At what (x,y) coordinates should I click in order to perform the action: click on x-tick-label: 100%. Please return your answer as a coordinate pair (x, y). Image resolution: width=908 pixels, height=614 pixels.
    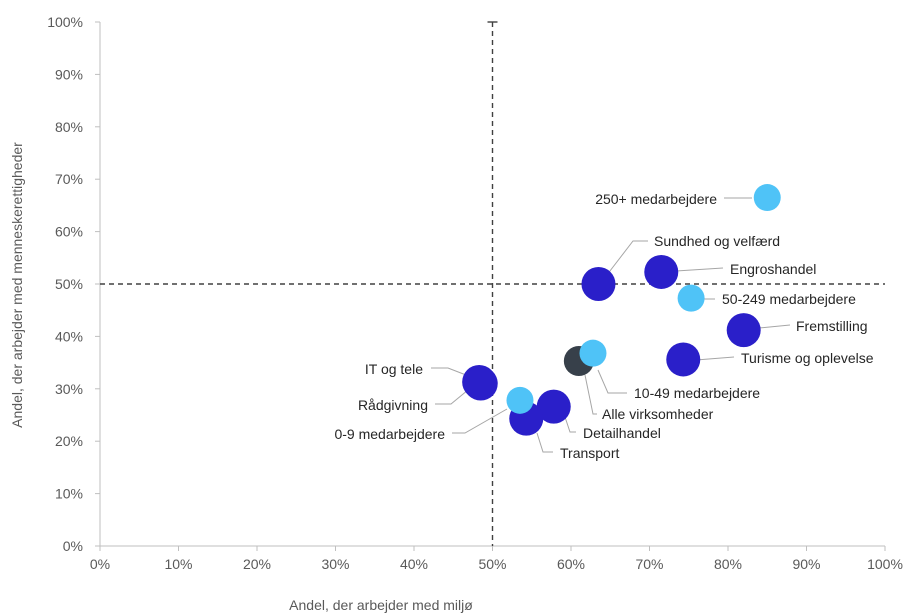
    Looking at the image, I should click on (885, 564).